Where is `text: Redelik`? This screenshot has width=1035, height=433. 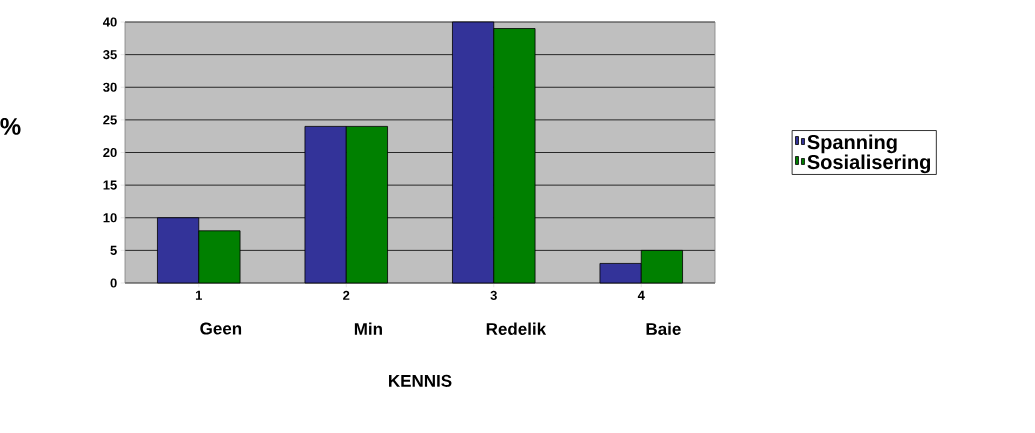
text: Redelik is located at coordinates (516, 329).